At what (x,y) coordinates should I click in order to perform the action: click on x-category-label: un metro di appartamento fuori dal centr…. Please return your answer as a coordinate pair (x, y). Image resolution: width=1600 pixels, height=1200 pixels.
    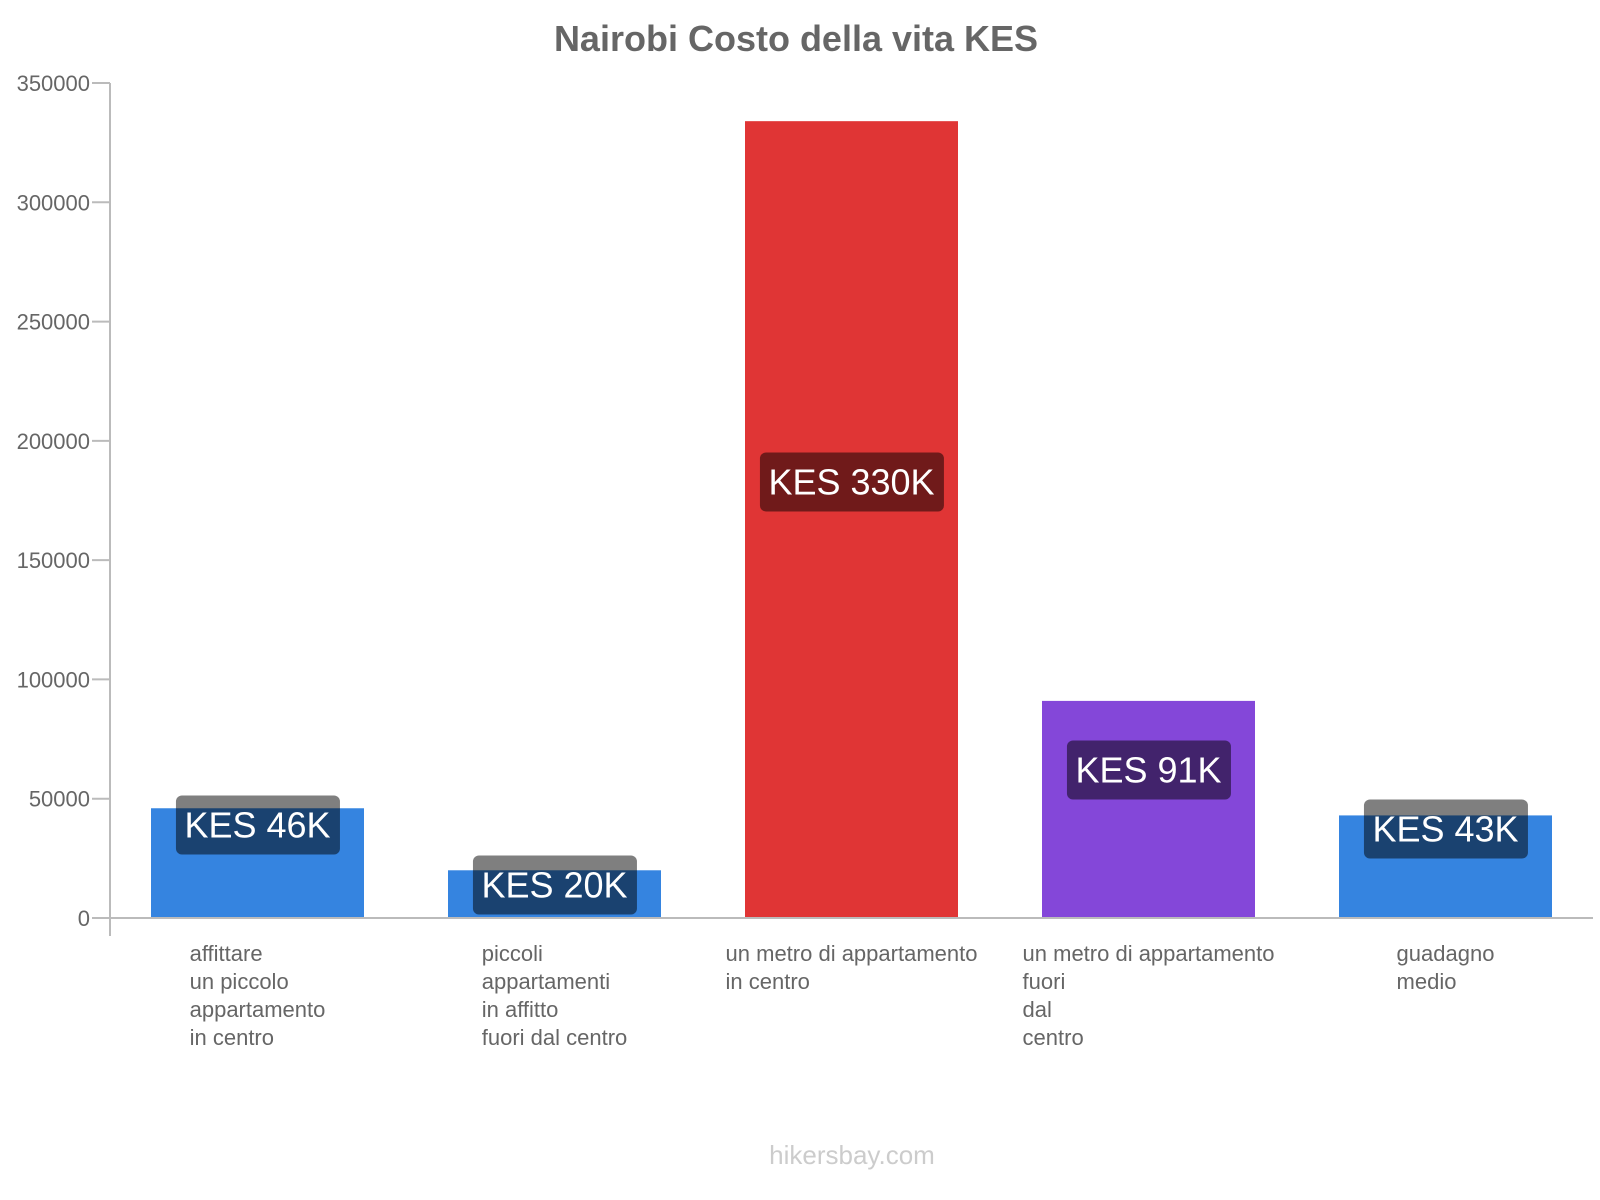
    Looking at the image, I should click on (1149, 996).